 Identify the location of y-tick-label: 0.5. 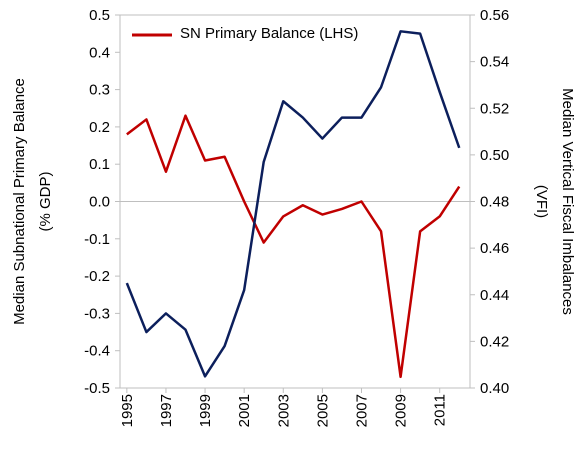
(99, 15).